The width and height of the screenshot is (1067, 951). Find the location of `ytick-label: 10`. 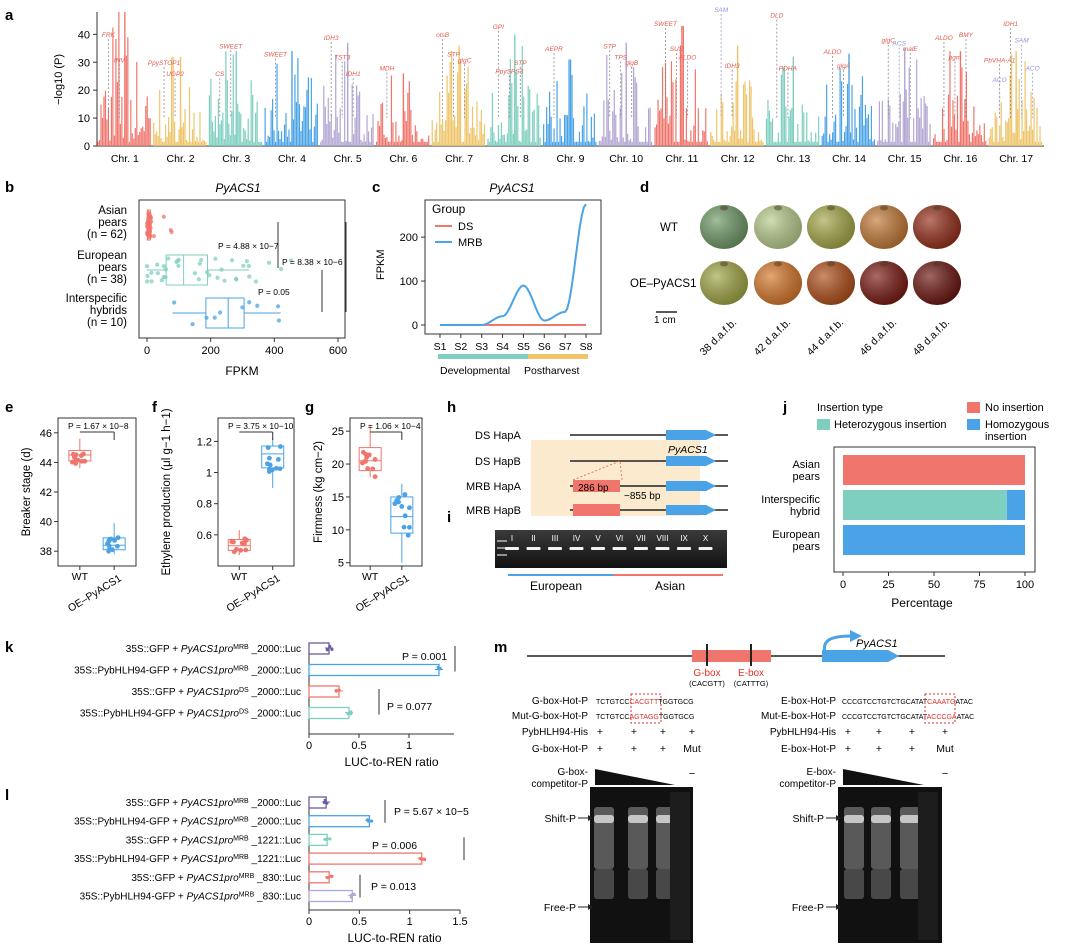

ytick-label: 10 is located at coordinates (338, 531).